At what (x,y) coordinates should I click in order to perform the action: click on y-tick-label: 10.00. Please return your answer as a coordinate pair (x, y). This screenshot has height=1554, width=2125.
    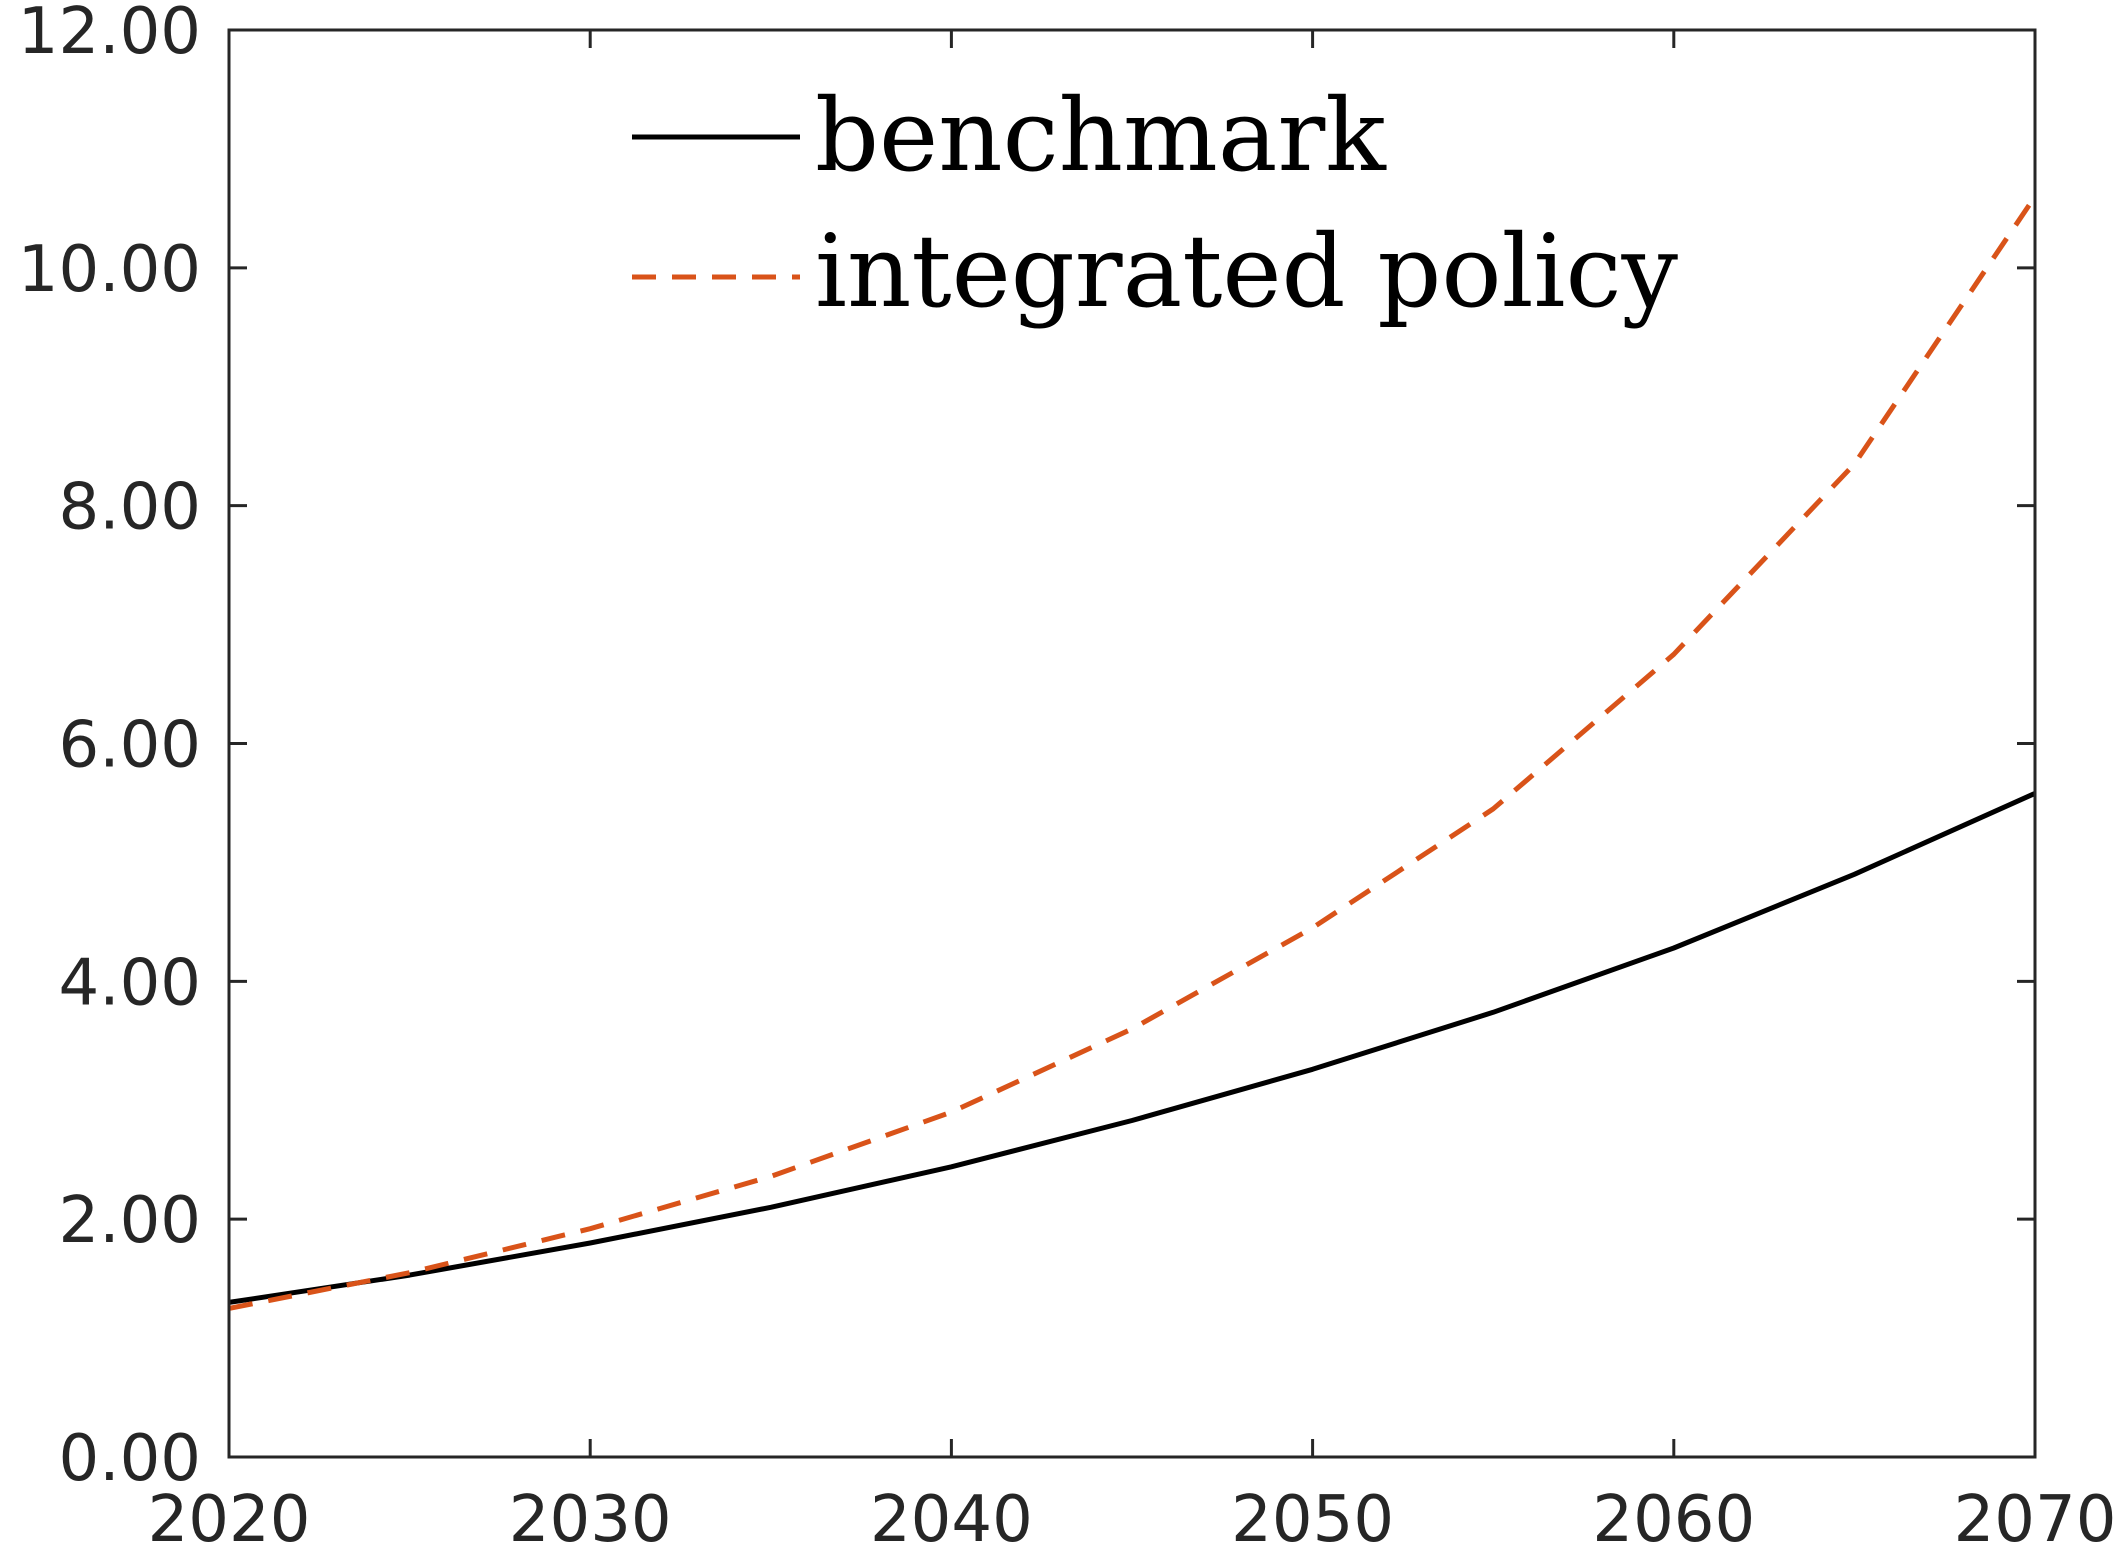
    Looking at the image, I should click on (109, 270).